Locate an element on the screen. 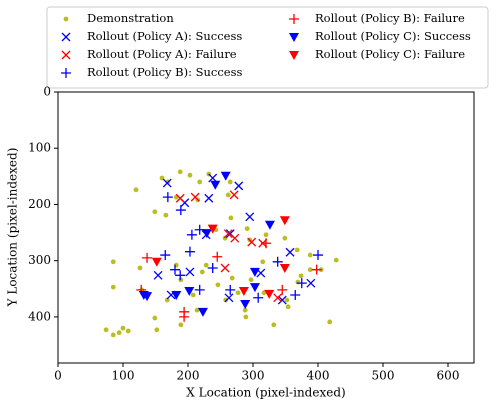 The image size is (498, 409). x-tick-label: 600 is located at coordinates (448, 376).